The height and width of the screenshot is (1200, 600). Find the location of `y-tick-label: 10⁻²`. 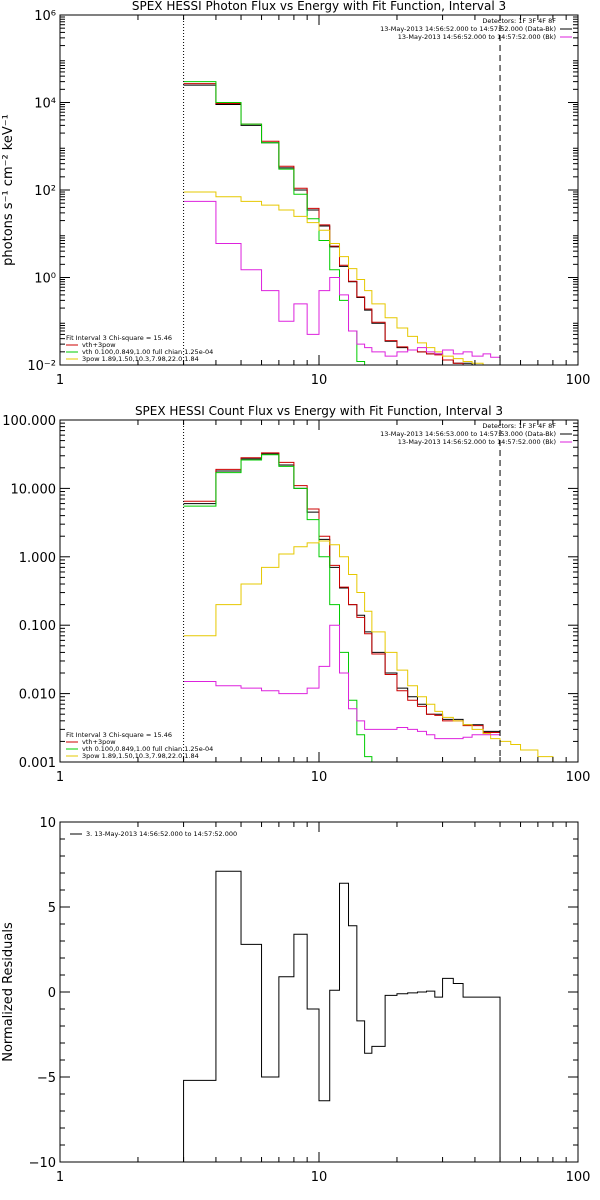

y-tick-label: 10⁻² is located at coordinates (41, 366).